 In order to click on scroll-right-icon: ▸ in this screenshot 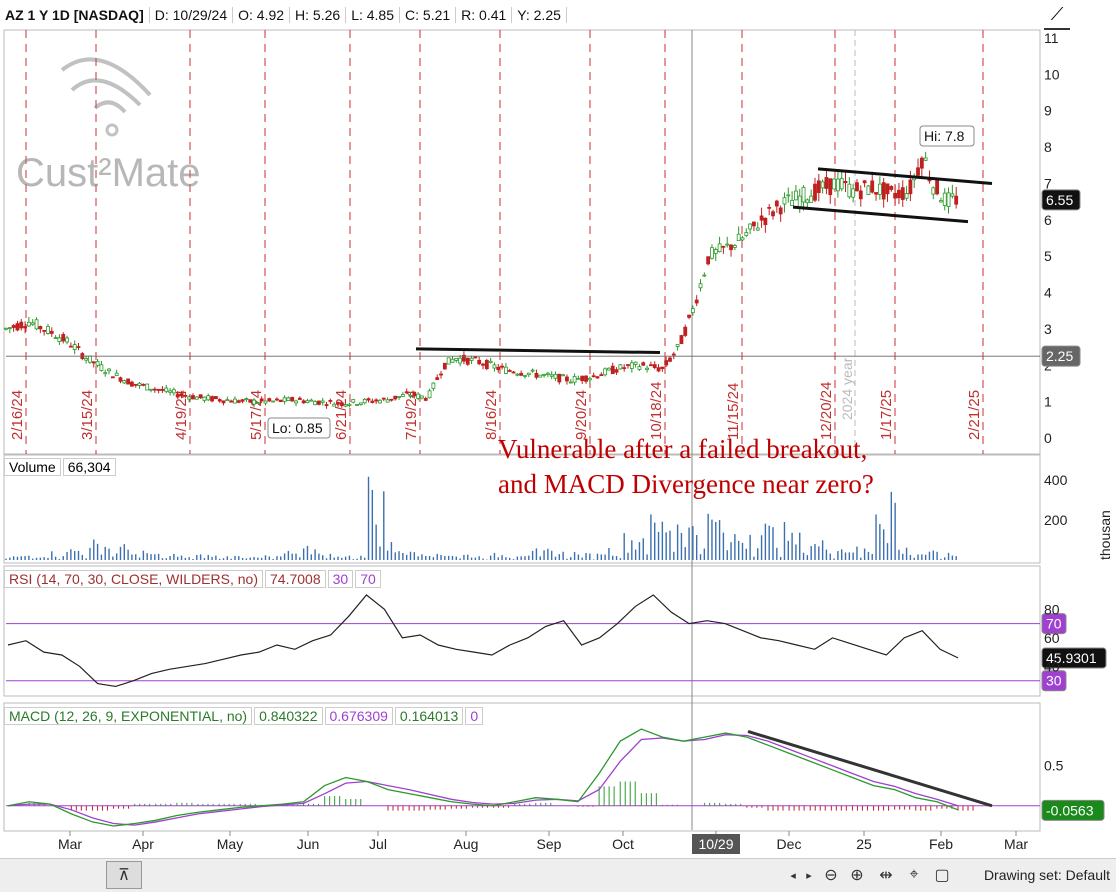, I will do `click(809, 875)`.